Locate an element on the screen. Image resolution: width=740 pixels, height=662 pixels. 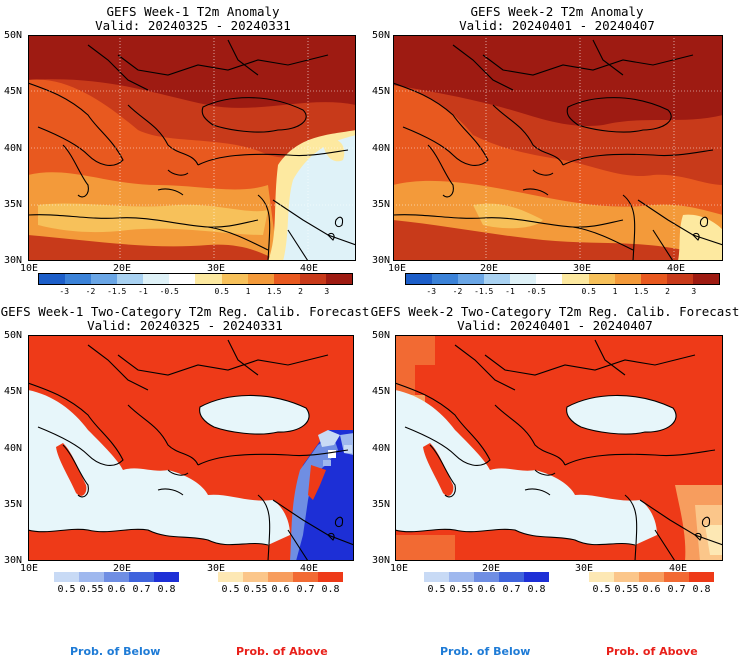
p1-lon-10e: 10E is located at coordinates (29, 268).